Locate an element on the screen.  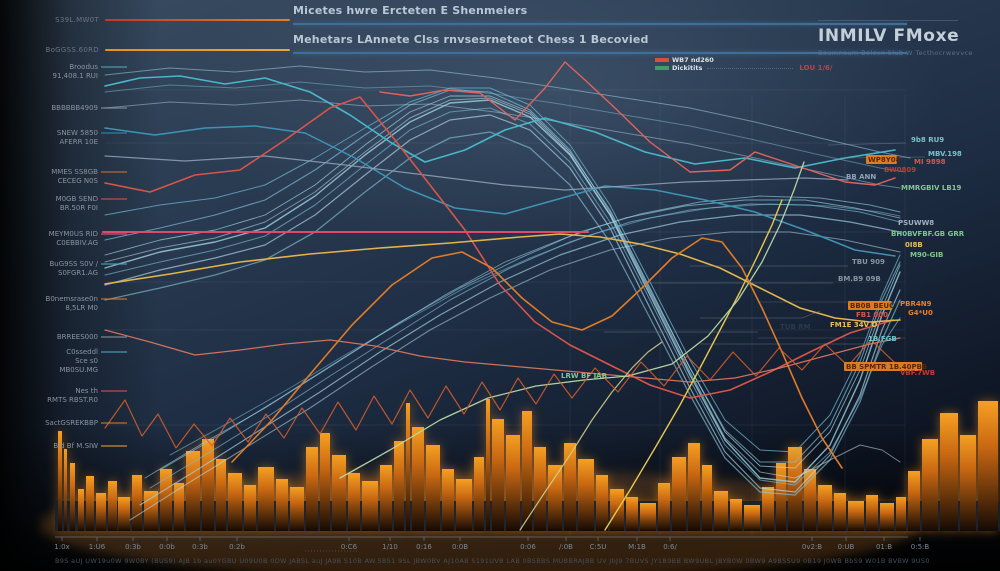
brand-rule is located at coordinates (888, 20).